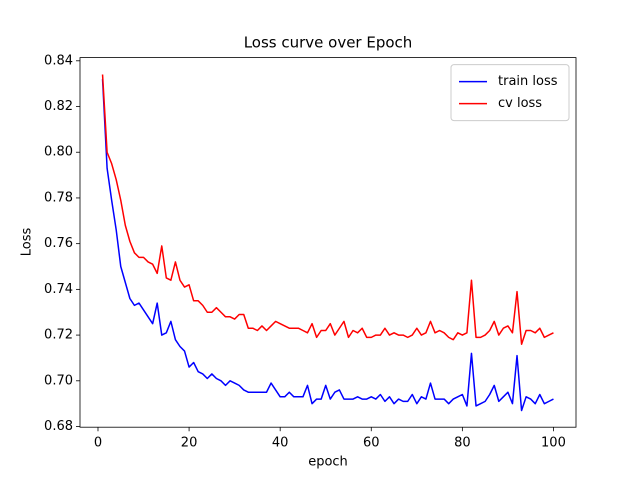 The width and height of the screenshot is (640, 480). Describe the element at coordinates (280, 443) in the screenshot. I see `x-tick-label: 40` at that location.